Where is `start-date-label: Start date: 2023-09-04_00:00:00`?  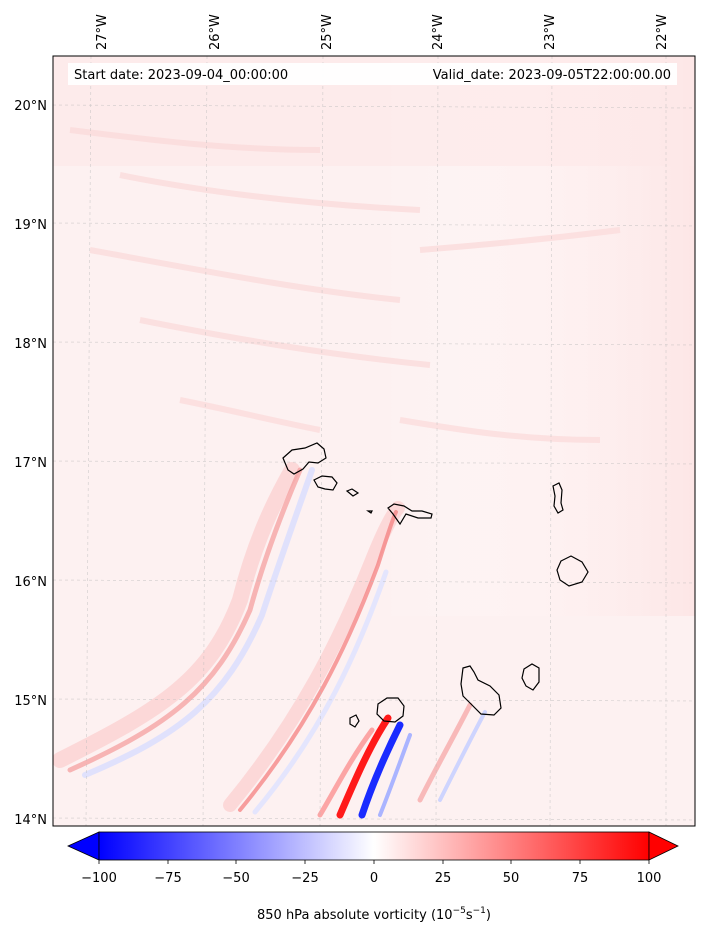 start-date-label: Start date: 2023-09-04_00:00:00 is located at coordinates (181, 75).